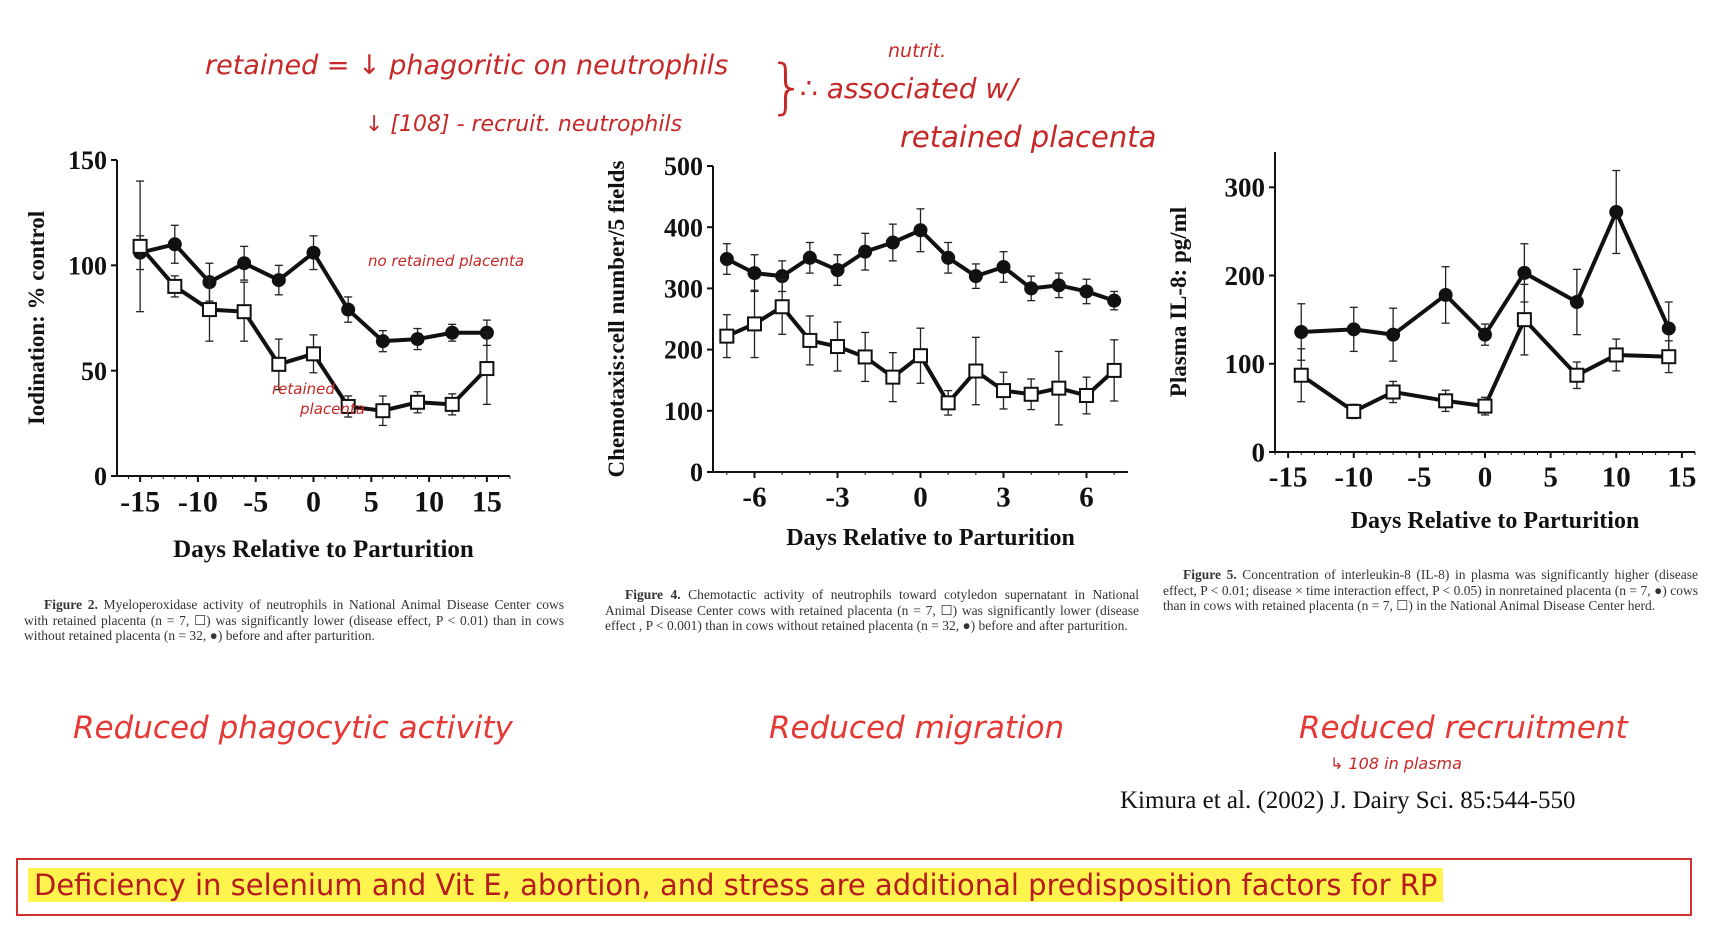 This screenshot has height=940, width=1726. What do you see at coordinates (787, 87) in the screenshot?
I see `annotation-brace: }` at bounding box center [787, 87].